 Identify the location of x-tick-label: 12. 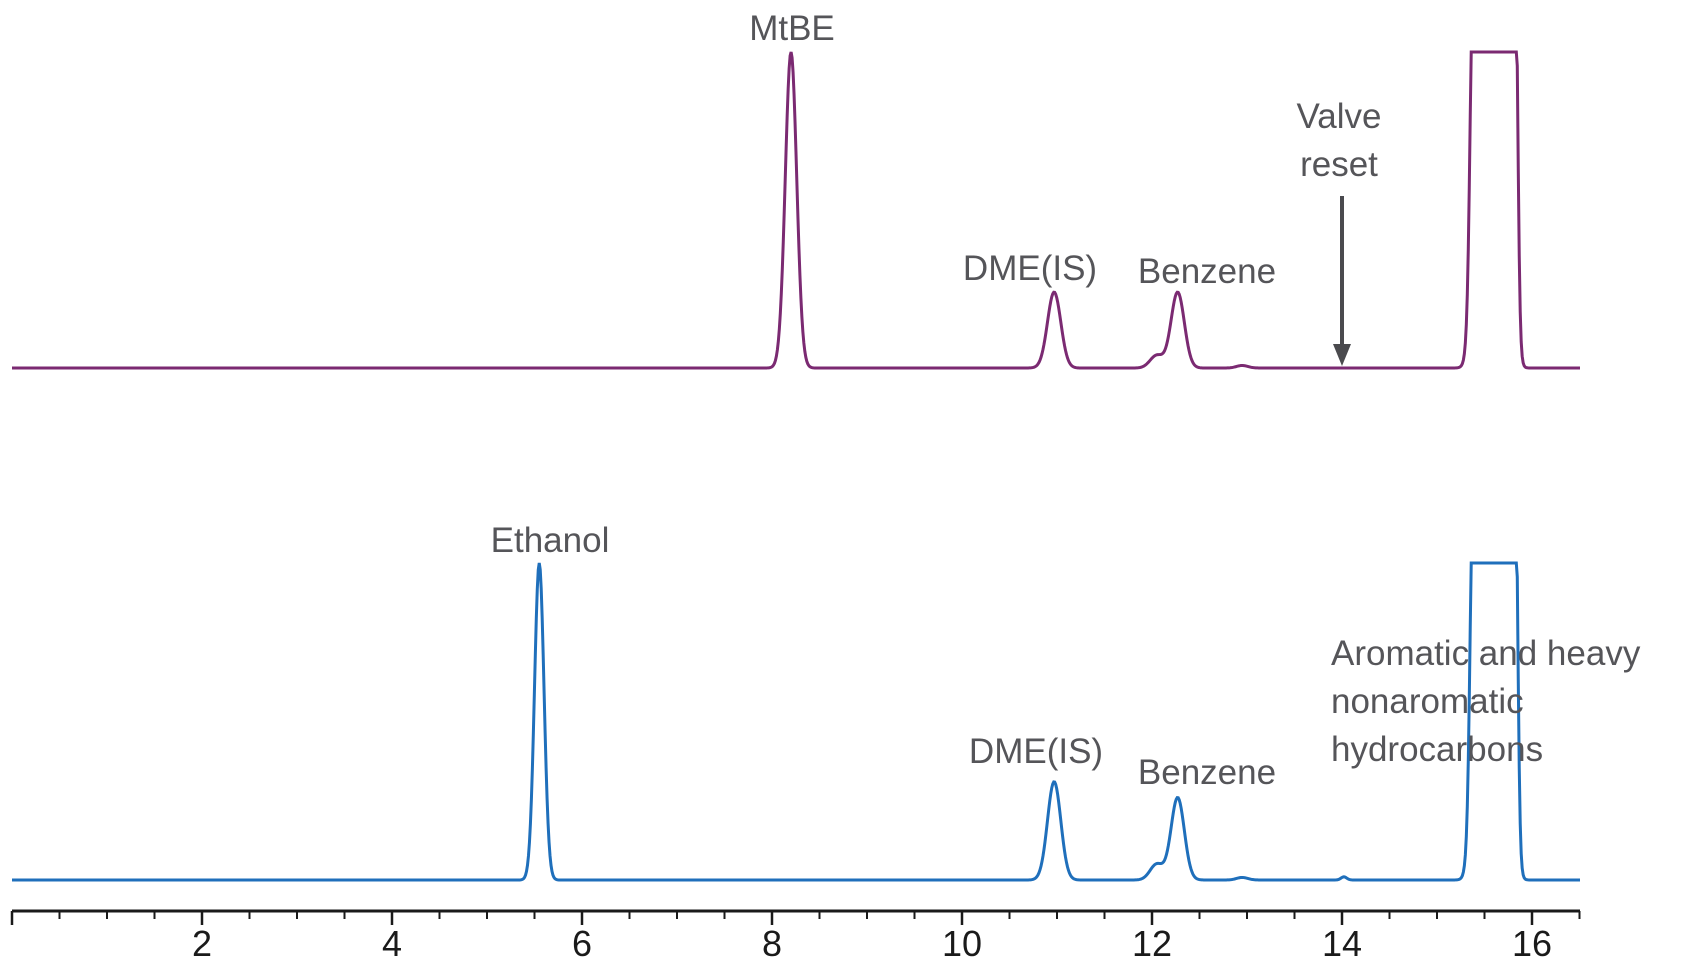
(1152, 943).